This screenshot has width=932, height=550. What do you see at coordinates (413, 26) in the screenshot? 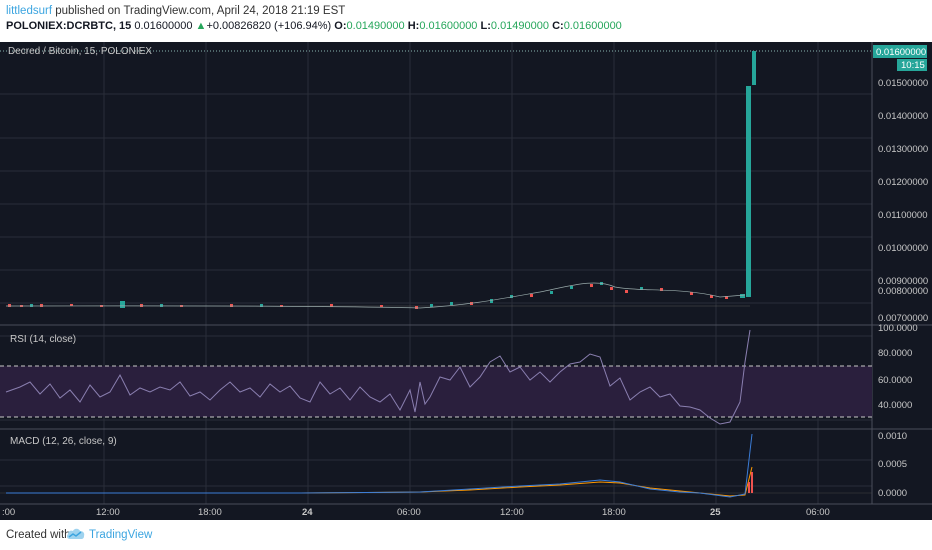
I see `high-label: H:` at bounding box center [413, 26].